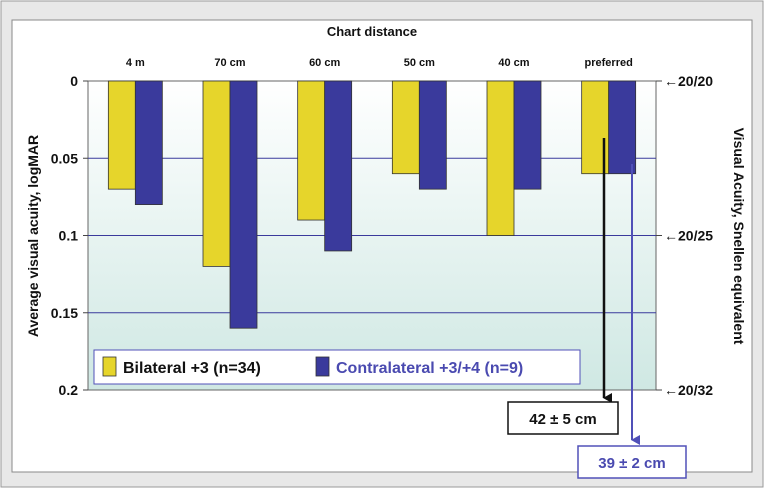 This screenshot has width=764, height=488. Describe the element at coordinates (688, 81) in the screenshot. I see `y2-tick-label: ←20/20` at that location.